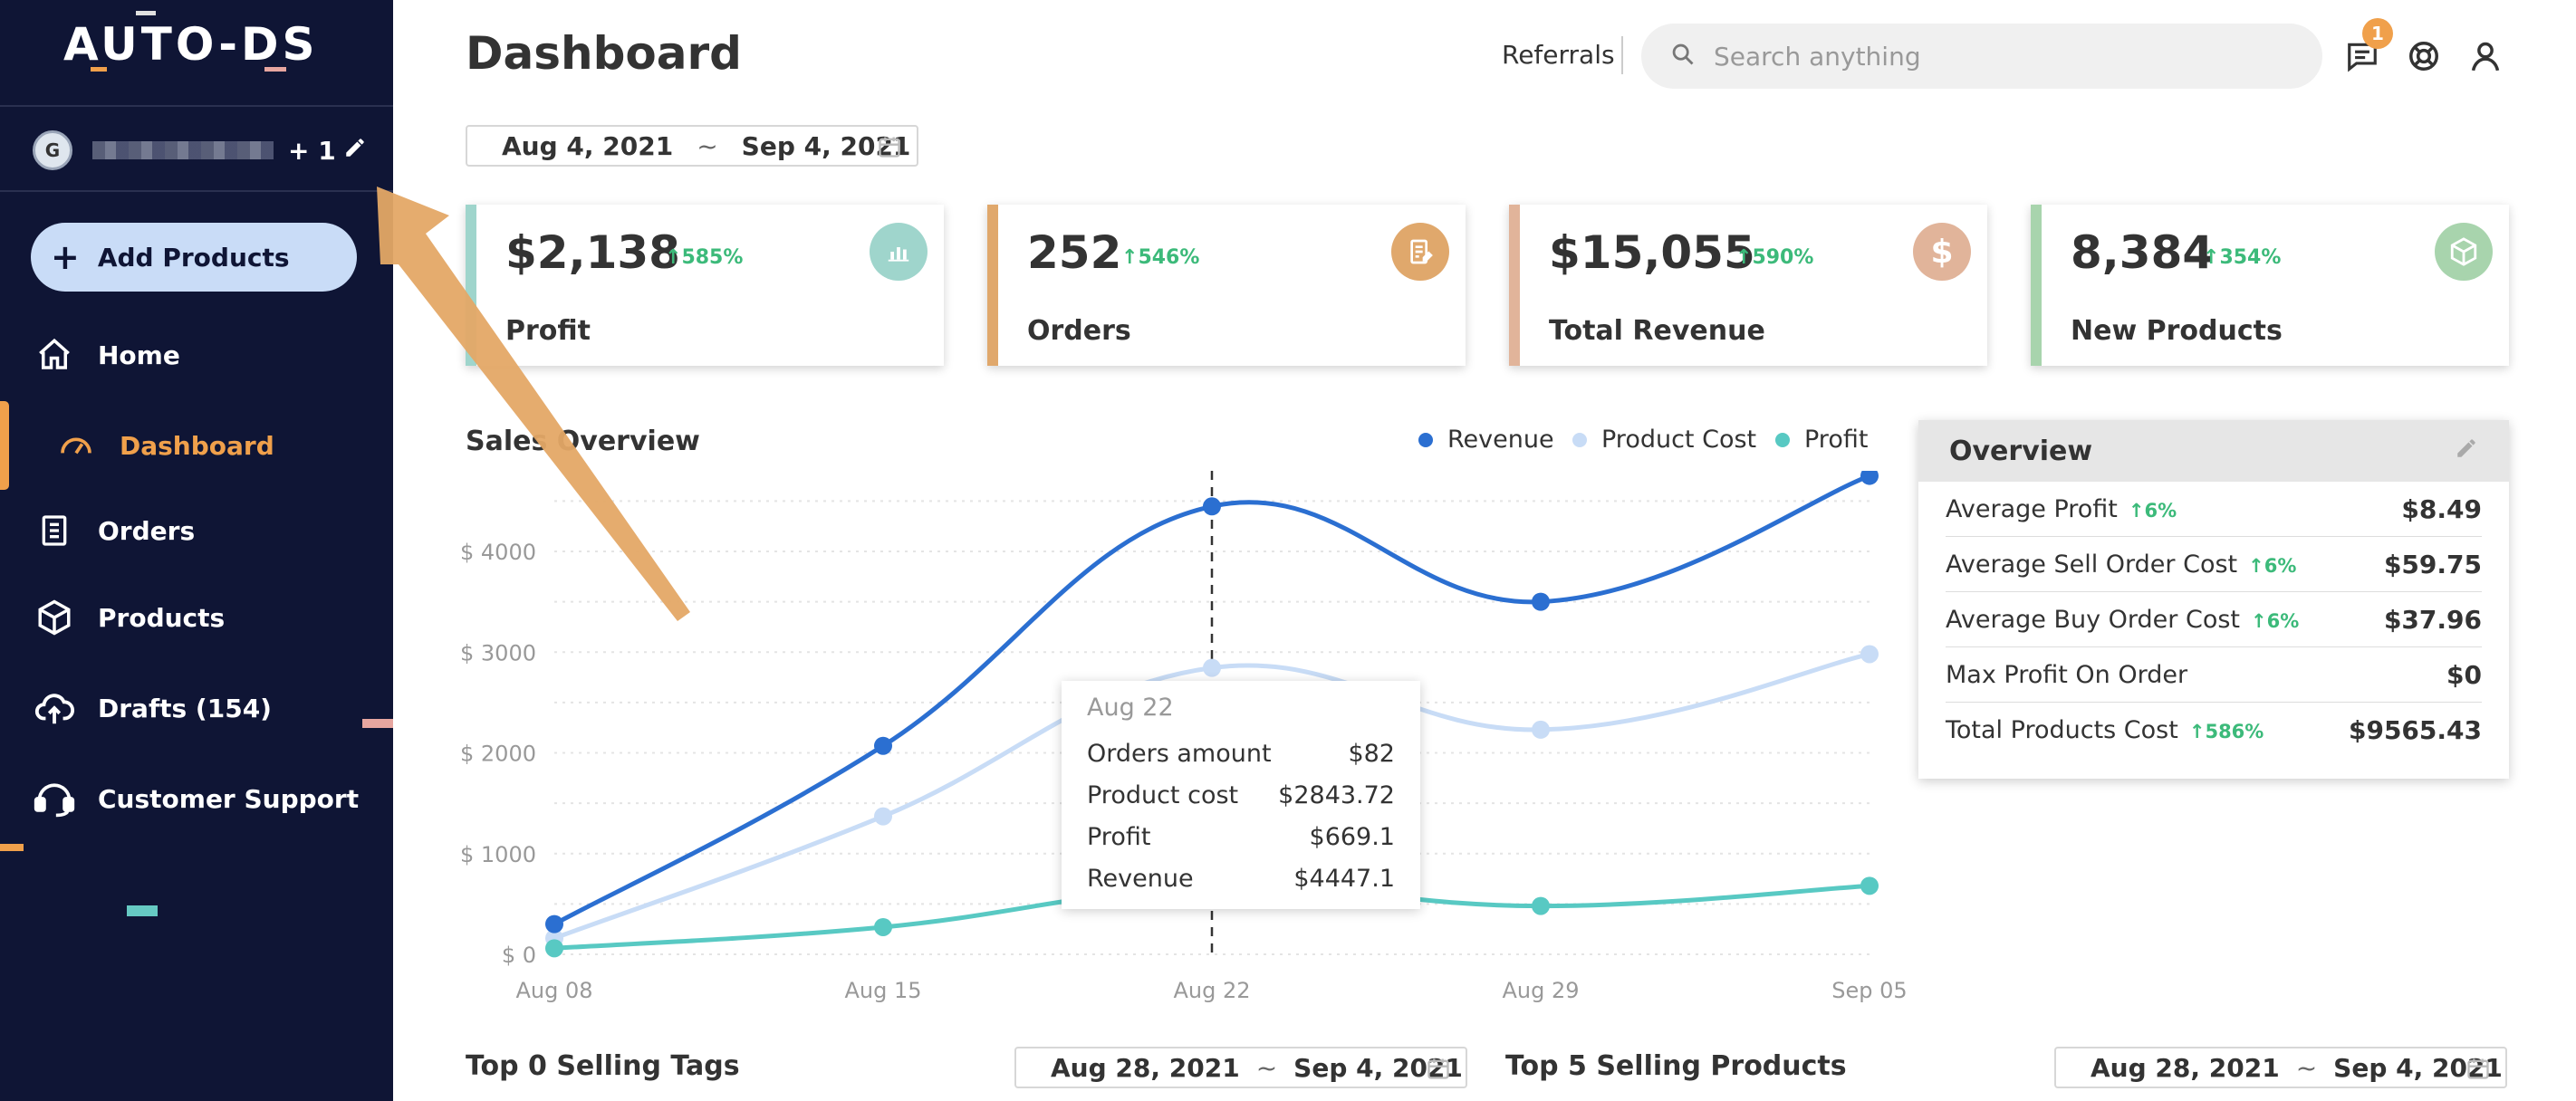 This screenshot has height=1101, width=2576. Describe the element at coordinates (1420, 252) in the screenshot. I see `receipt-icon` at that location.